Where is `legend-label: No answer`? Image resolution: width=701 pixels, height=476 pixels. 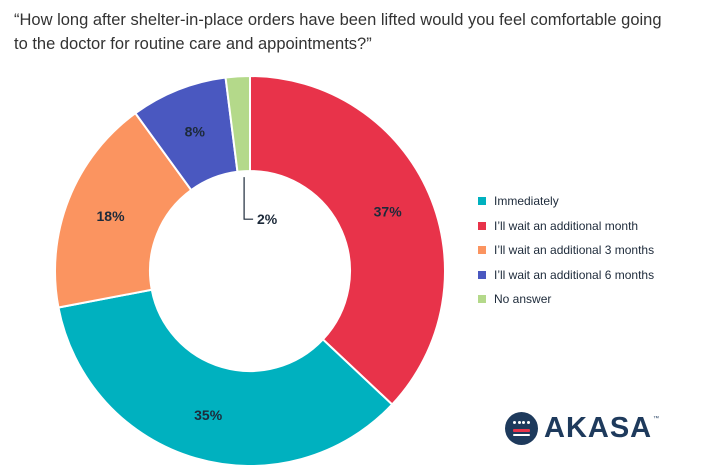
legend-label: No answer is located at coordinates (523, 299).